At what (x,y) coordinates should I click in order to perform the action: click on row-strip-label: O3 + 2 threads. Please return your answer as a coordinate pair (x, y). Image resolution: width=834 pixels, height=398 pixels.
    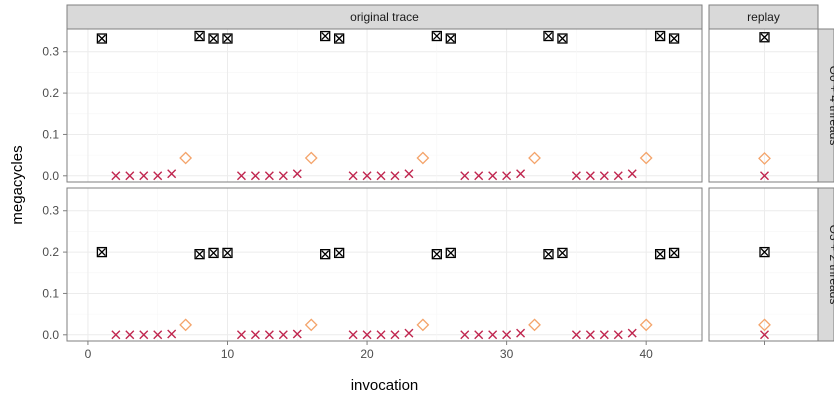
    Looking at the image, I should click on (830, 265).